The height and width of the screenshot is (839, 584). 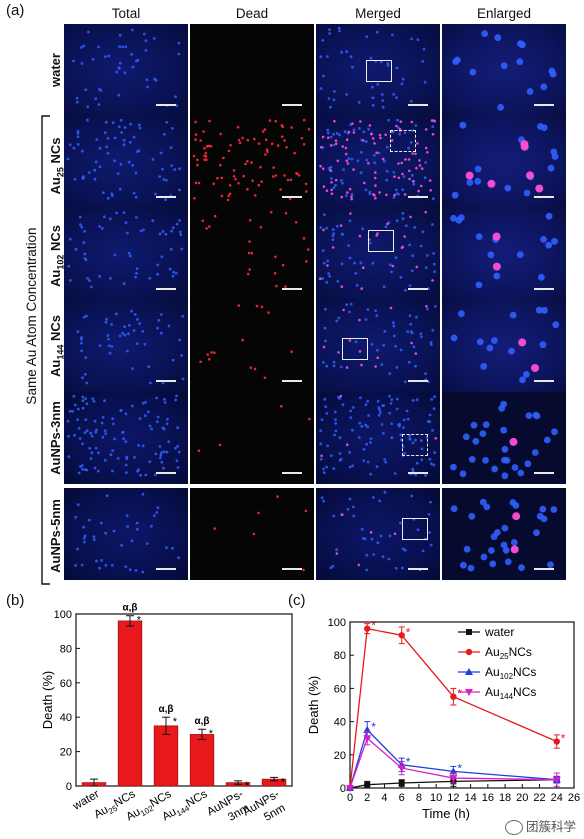 What do you see at coordinates (557, 798) in the screenshot?
I see `x-tick-label: 24` at bounding box center [557, 798].